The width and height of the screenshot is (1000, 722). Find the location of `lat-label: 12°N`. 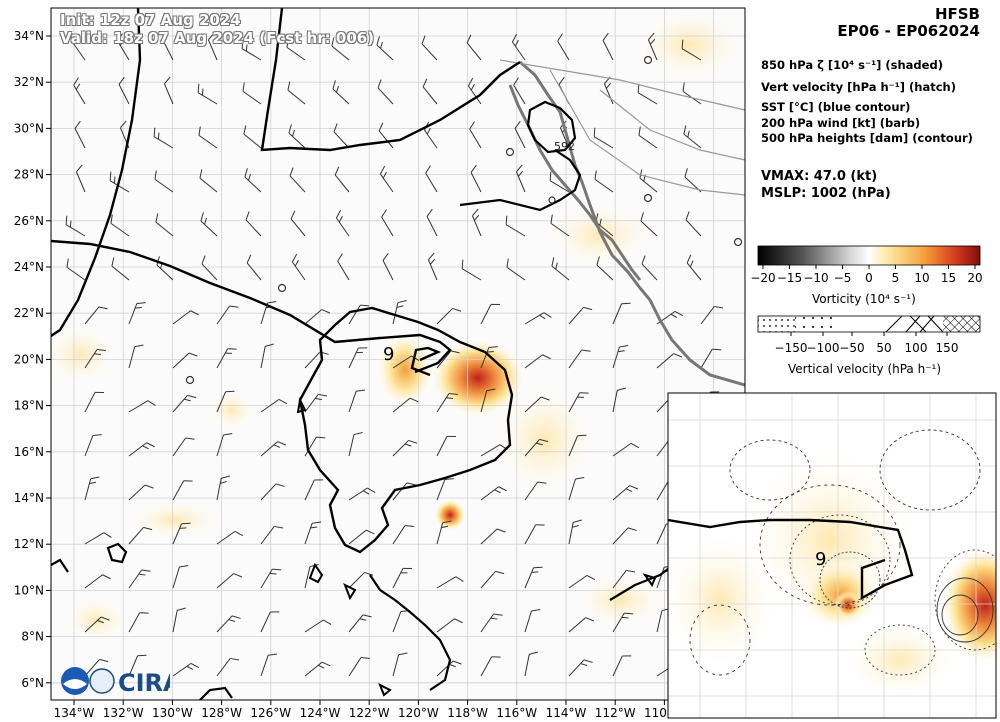

lat-label: 12°N is located at coordinates (29, 544).